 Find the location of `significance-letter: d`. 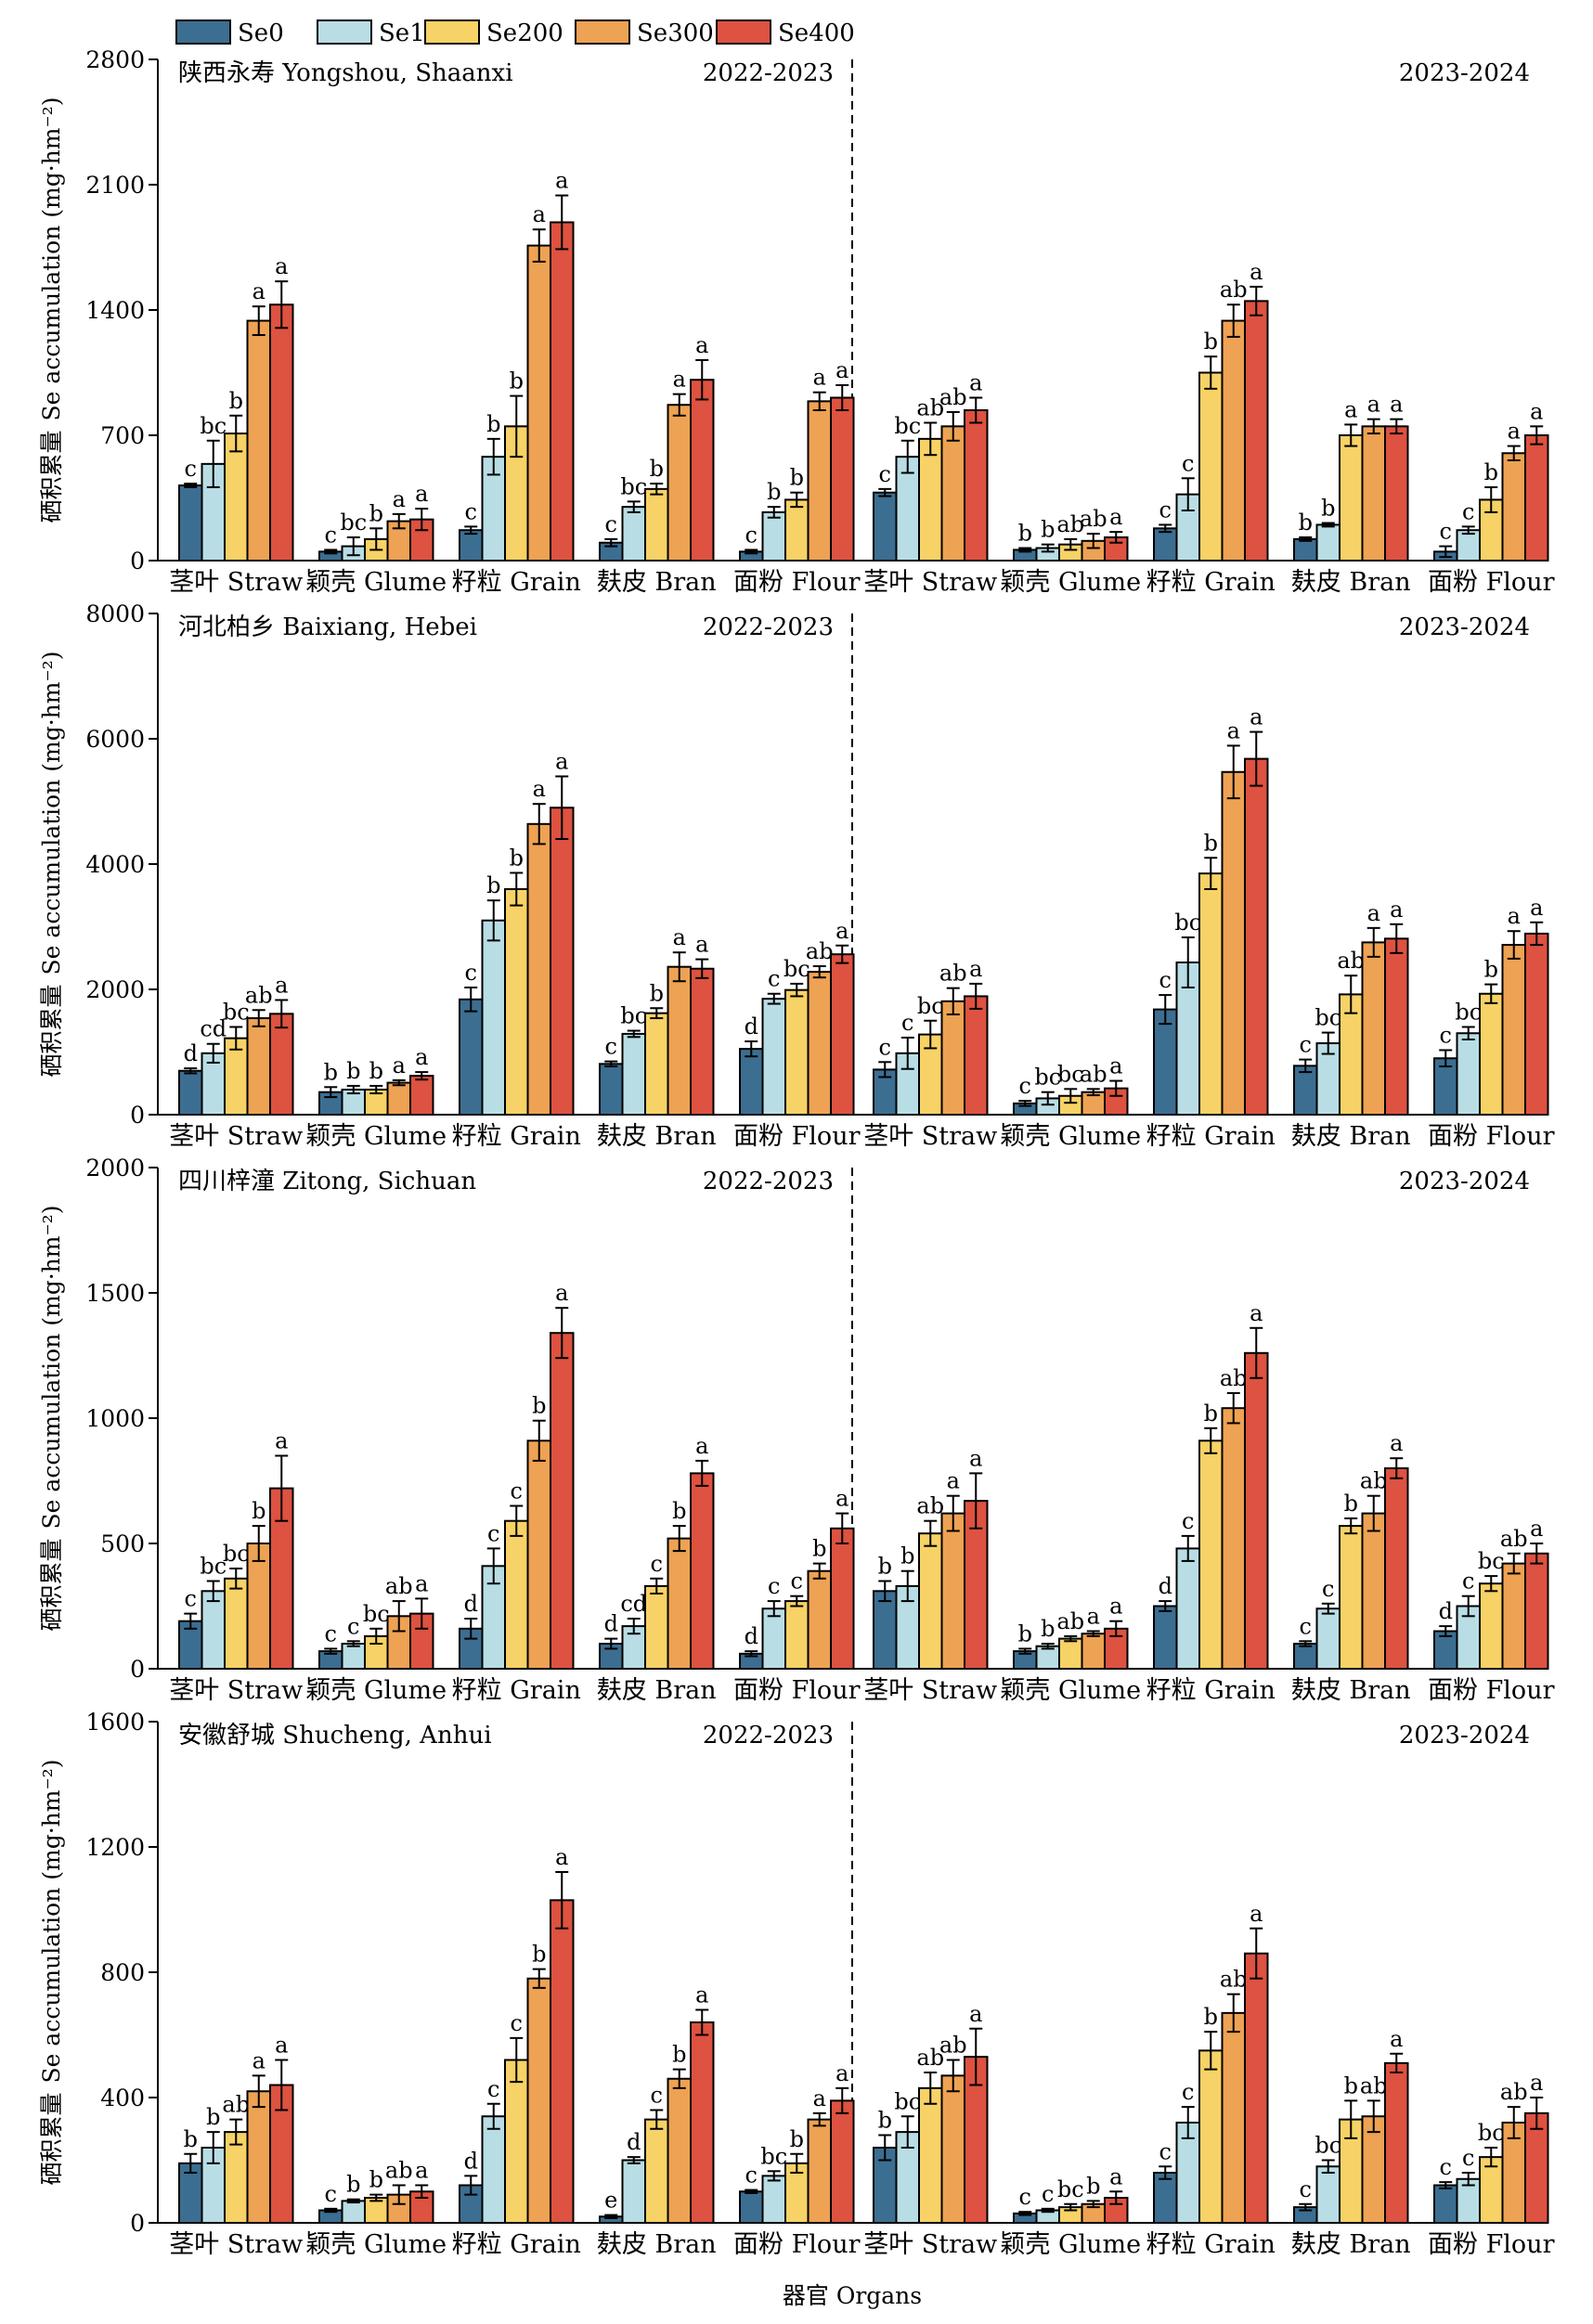

significance-letter: d is located at coordinates (634, 2142).